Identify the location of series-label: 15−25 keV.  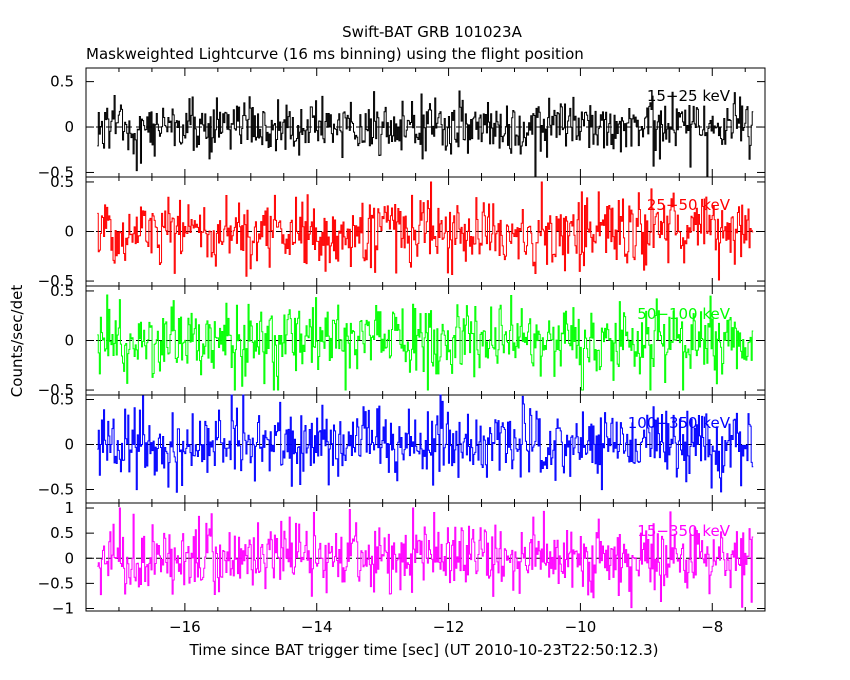
(689, 96).